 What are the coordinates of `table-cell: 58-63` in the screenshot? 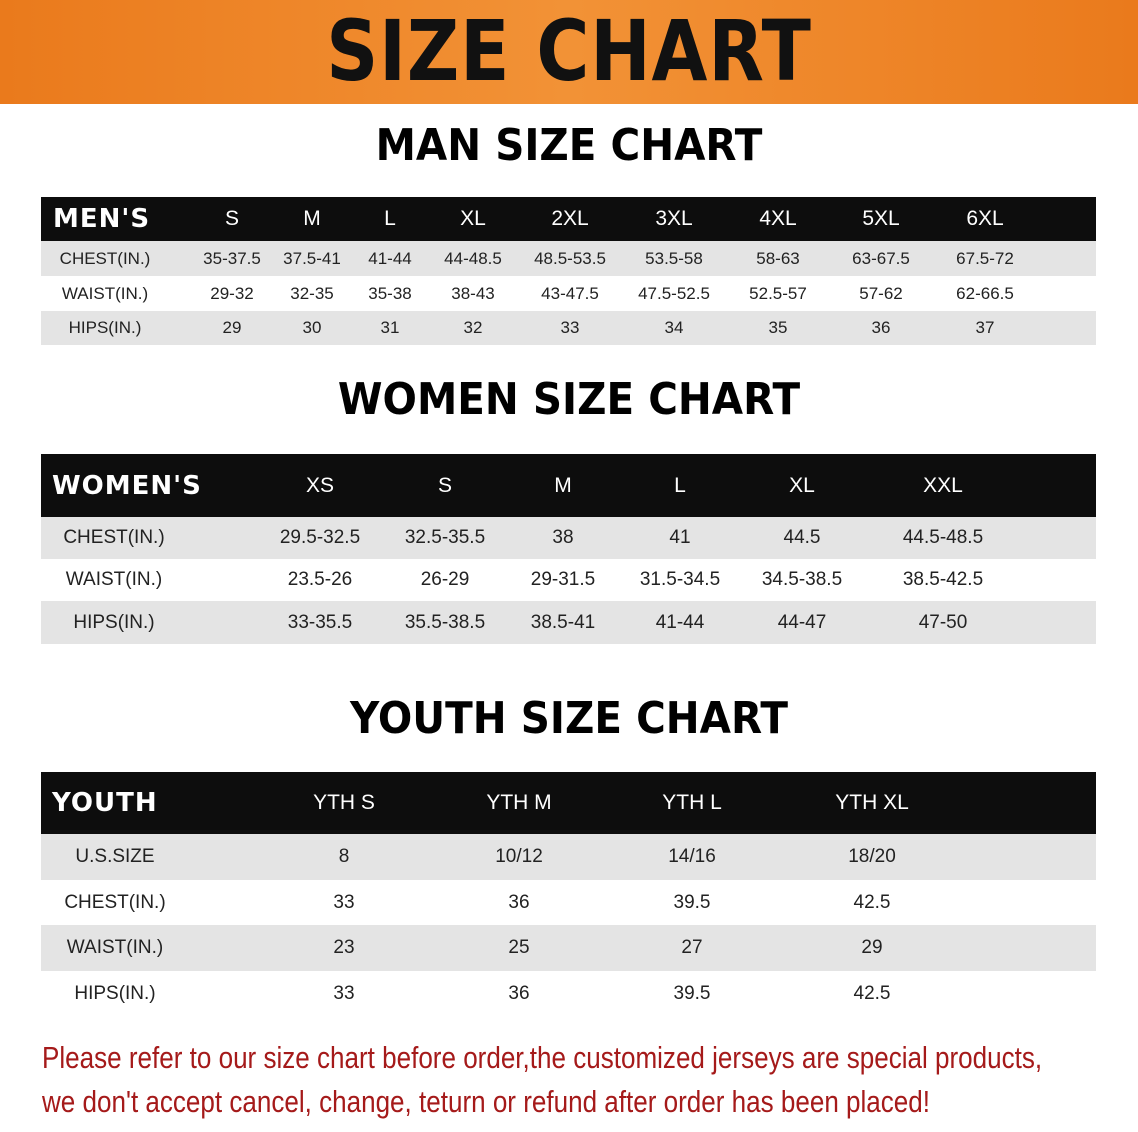 It's located at (778, 258).